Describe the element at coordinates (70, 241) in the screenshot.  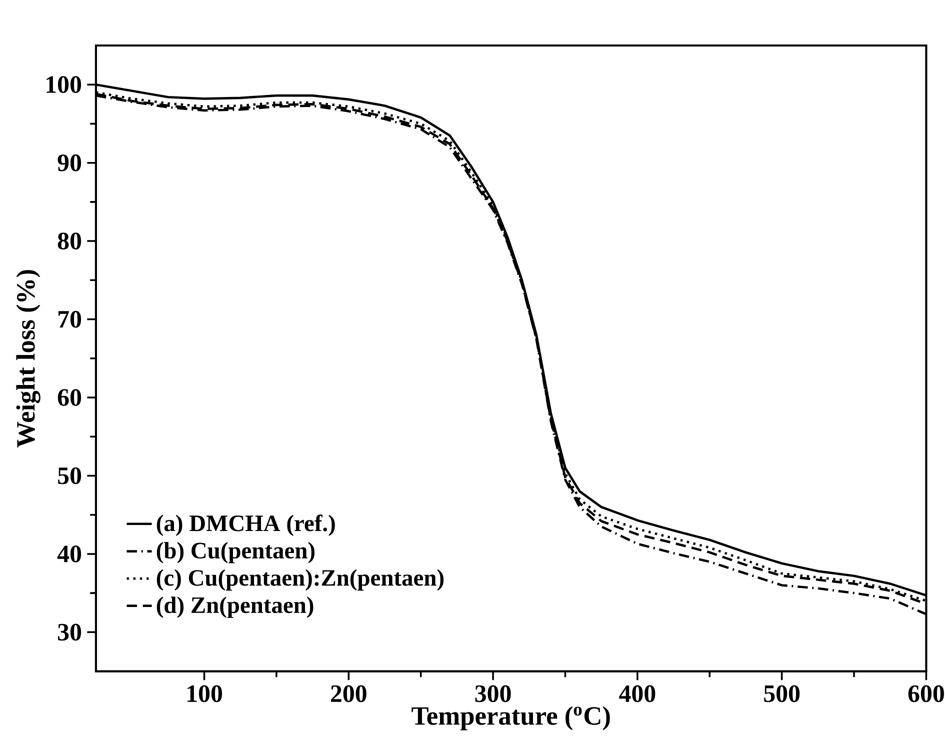
I see `y-tick-label: 80` at that location.